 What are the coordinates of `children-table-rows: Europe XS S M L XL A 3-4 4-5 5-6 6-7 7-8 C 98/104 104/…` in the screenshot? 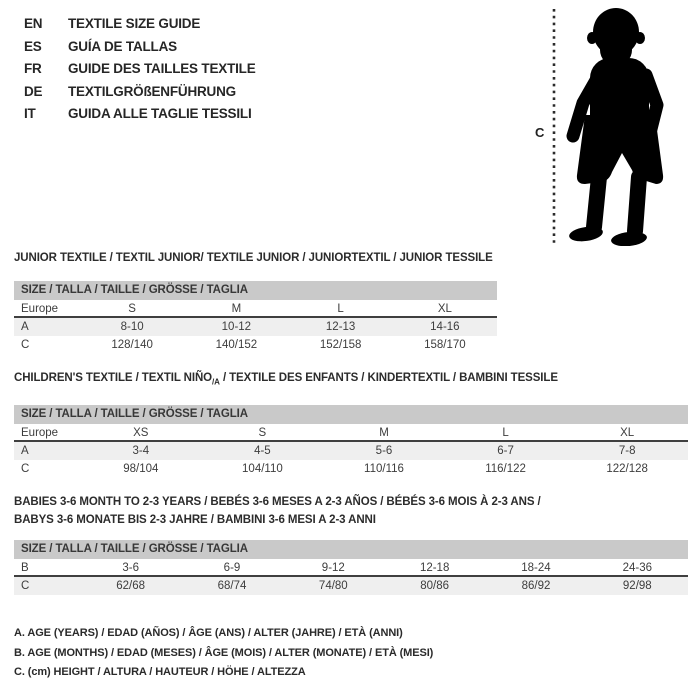 It's located at (351, 451).